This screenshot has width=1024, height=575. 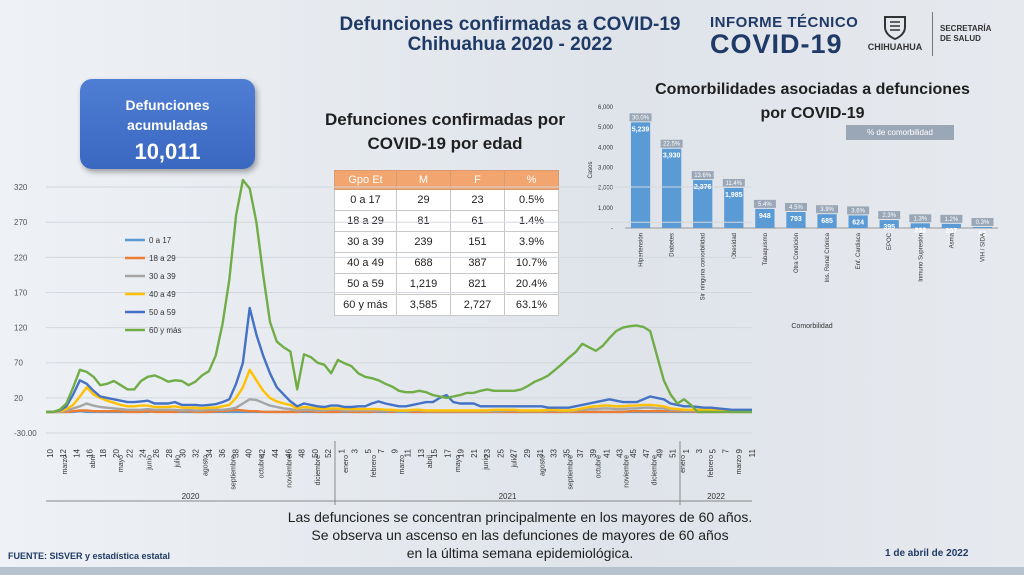 I want to click on table-header-row: Gpo Et M F %, so click(x=446, y=180).